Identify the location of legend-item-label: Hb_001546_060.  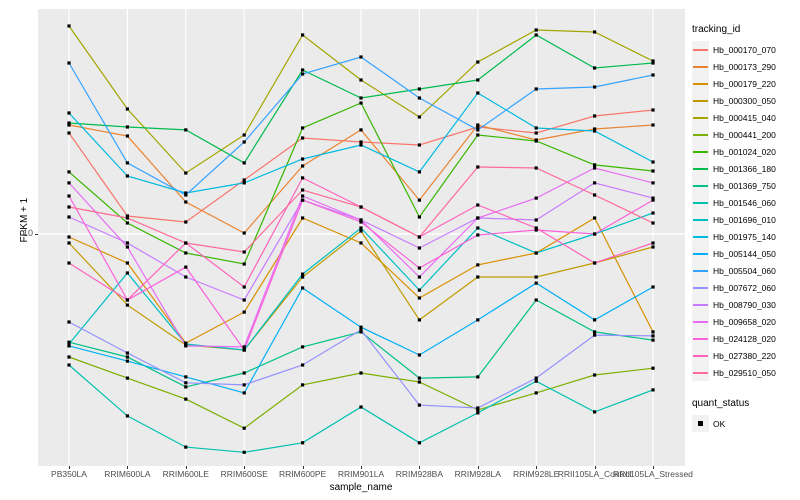
(744, 202).